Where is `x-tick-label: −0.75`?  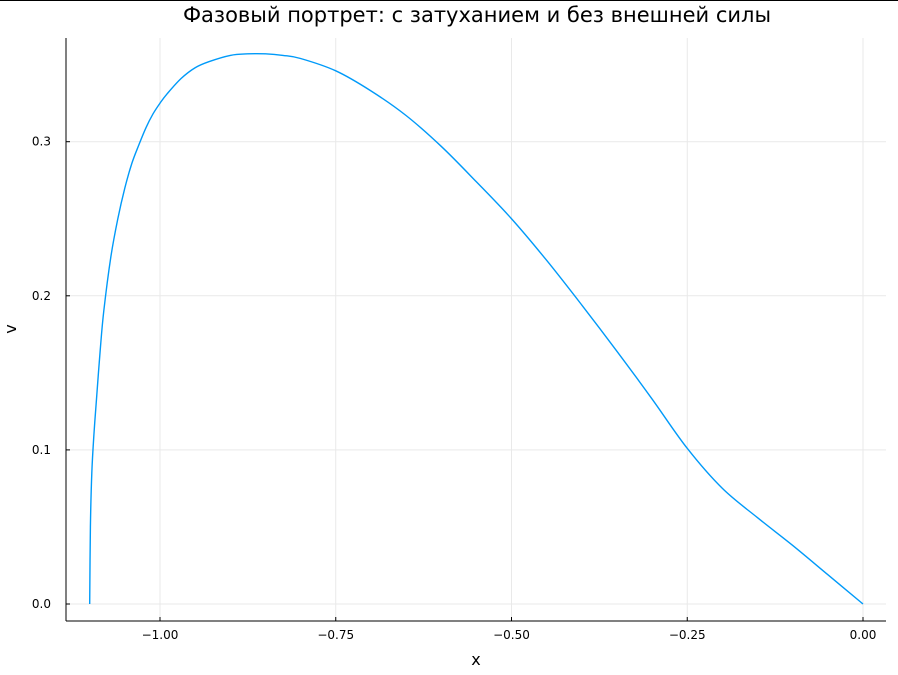
x-tick-label: −0.75 is located at coordinates (335, 635).